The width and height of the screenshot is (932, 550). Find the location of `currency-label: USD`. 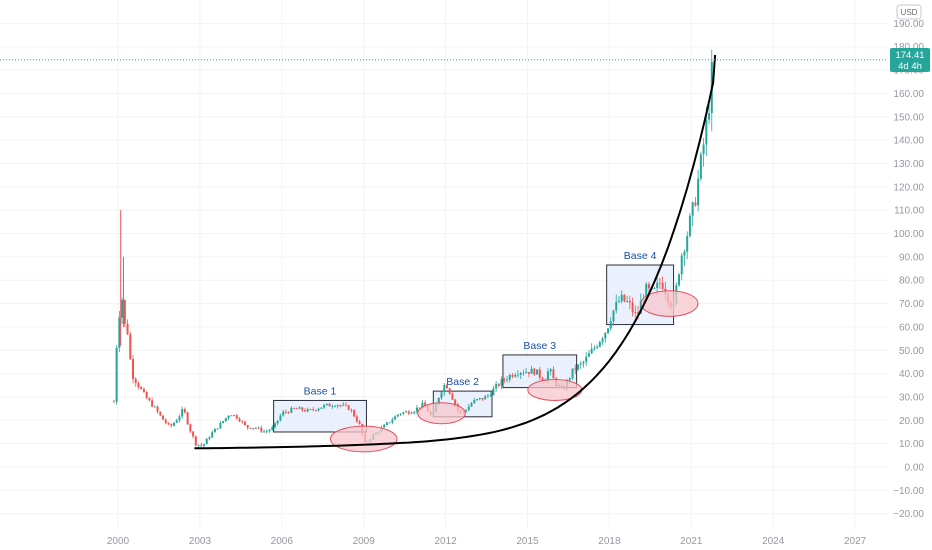

currency-label: USD is located at coordinates (909, 12).